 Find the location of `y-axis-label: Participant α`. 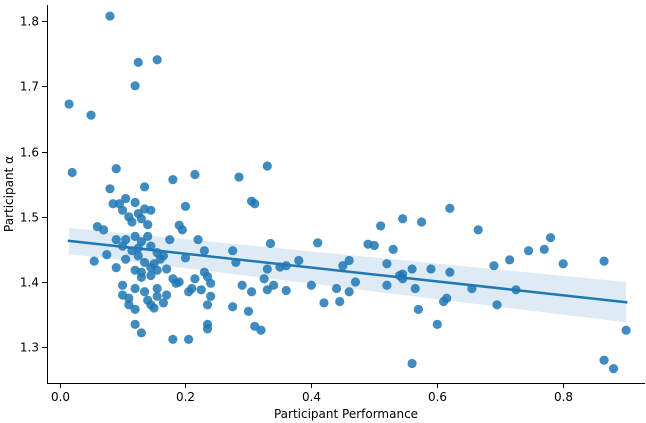

y-axis-label: Participant α is located at coordinates (9, 194).